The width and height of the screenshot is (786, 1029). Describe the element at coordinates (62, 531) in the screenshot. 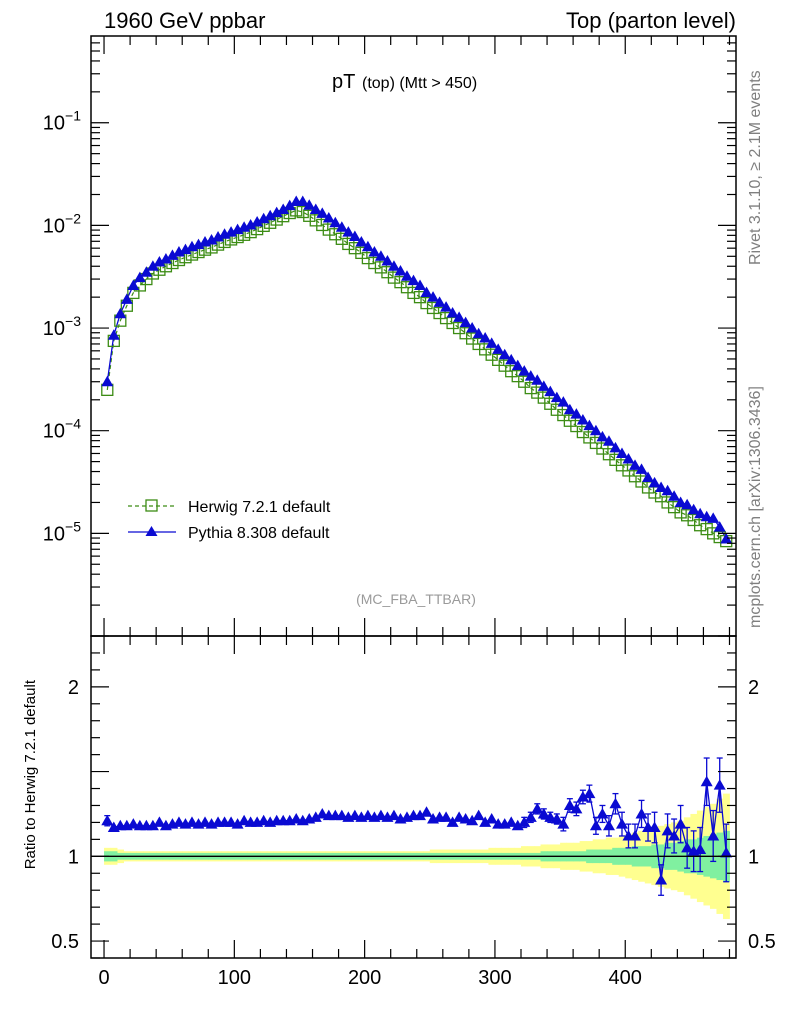

I see `main-y-tick-label: 10⁻⁵` at that location.